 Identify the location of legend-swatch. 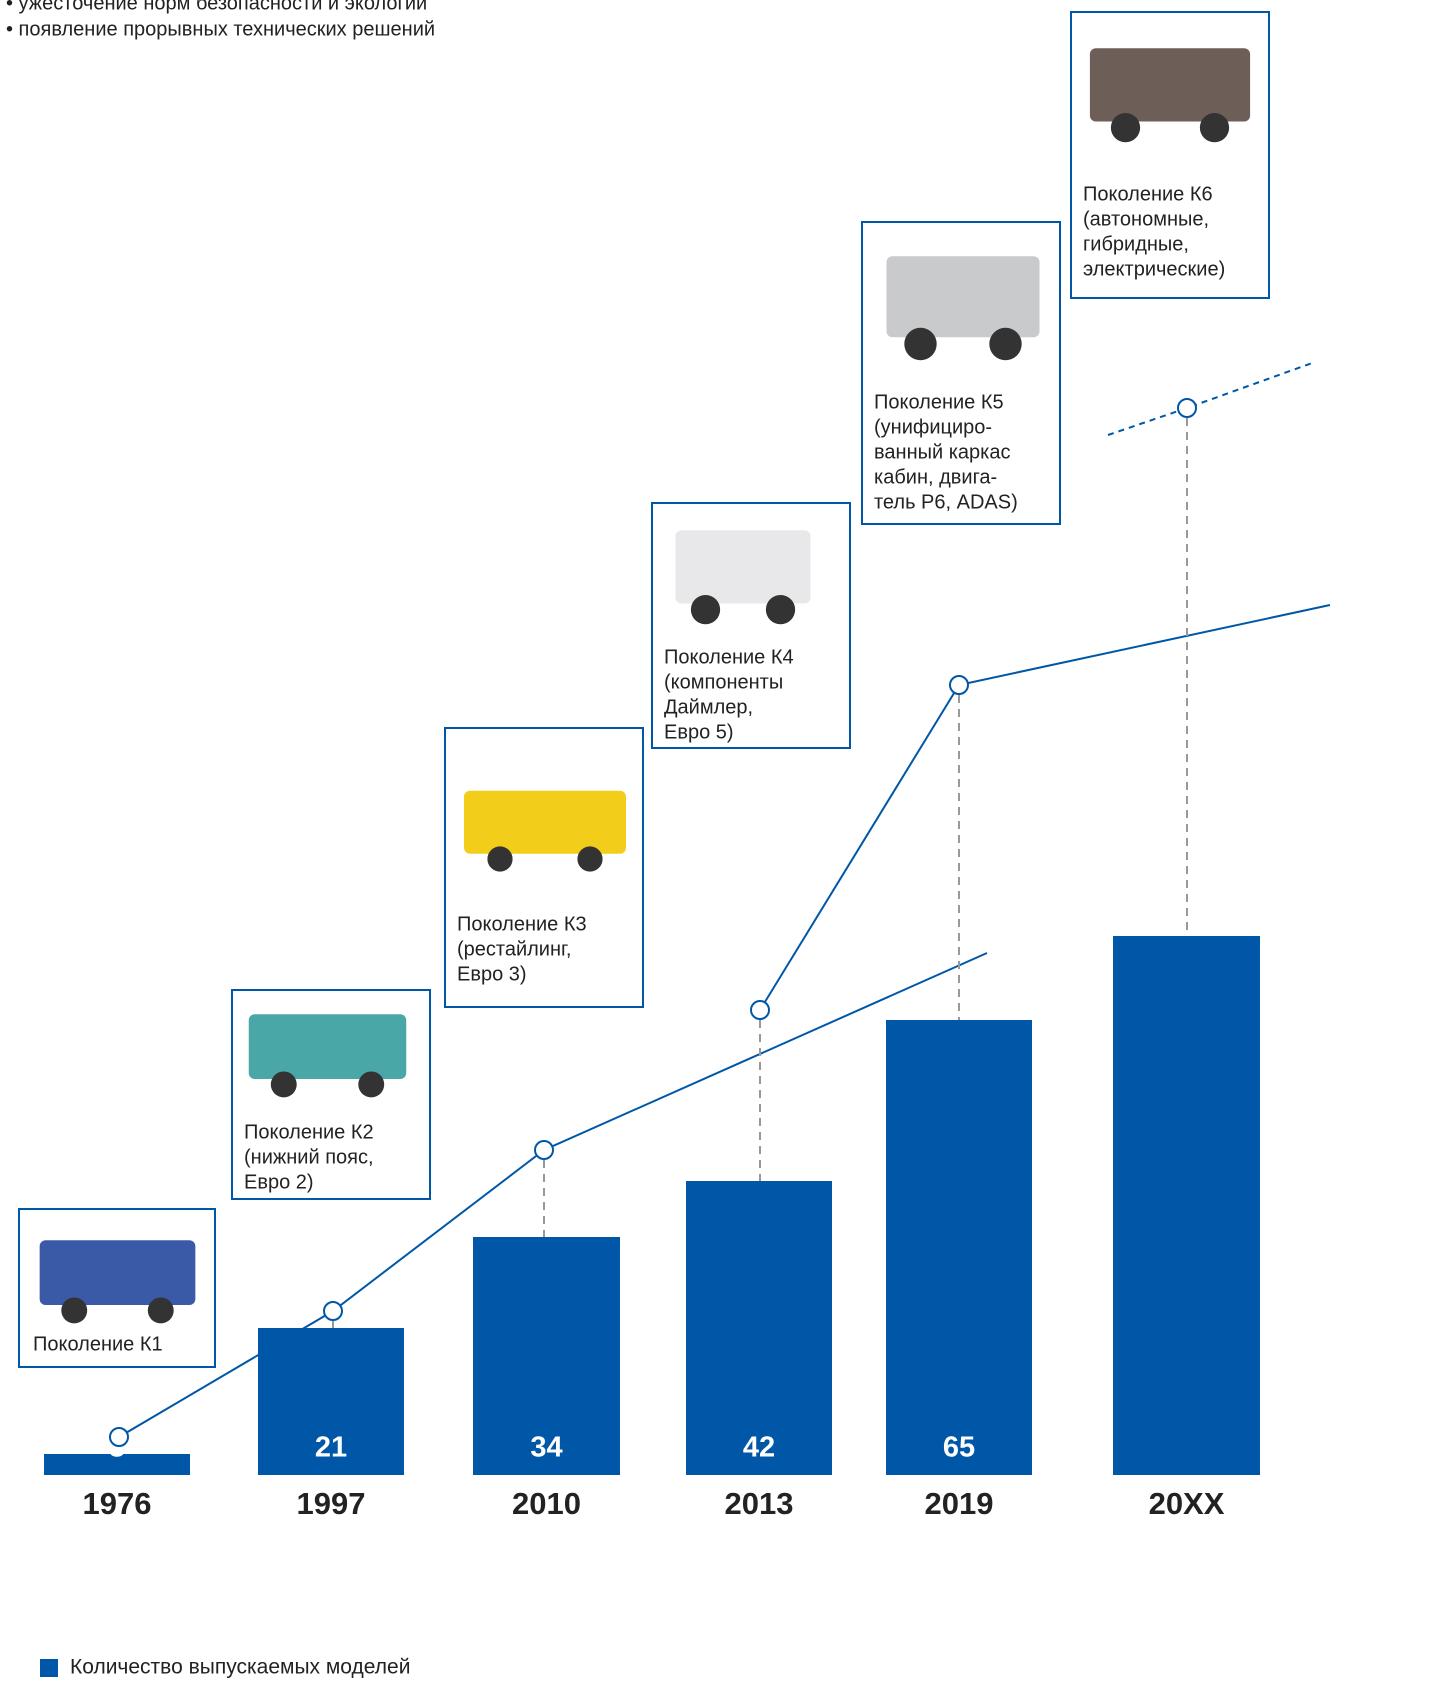
(49, 1668).